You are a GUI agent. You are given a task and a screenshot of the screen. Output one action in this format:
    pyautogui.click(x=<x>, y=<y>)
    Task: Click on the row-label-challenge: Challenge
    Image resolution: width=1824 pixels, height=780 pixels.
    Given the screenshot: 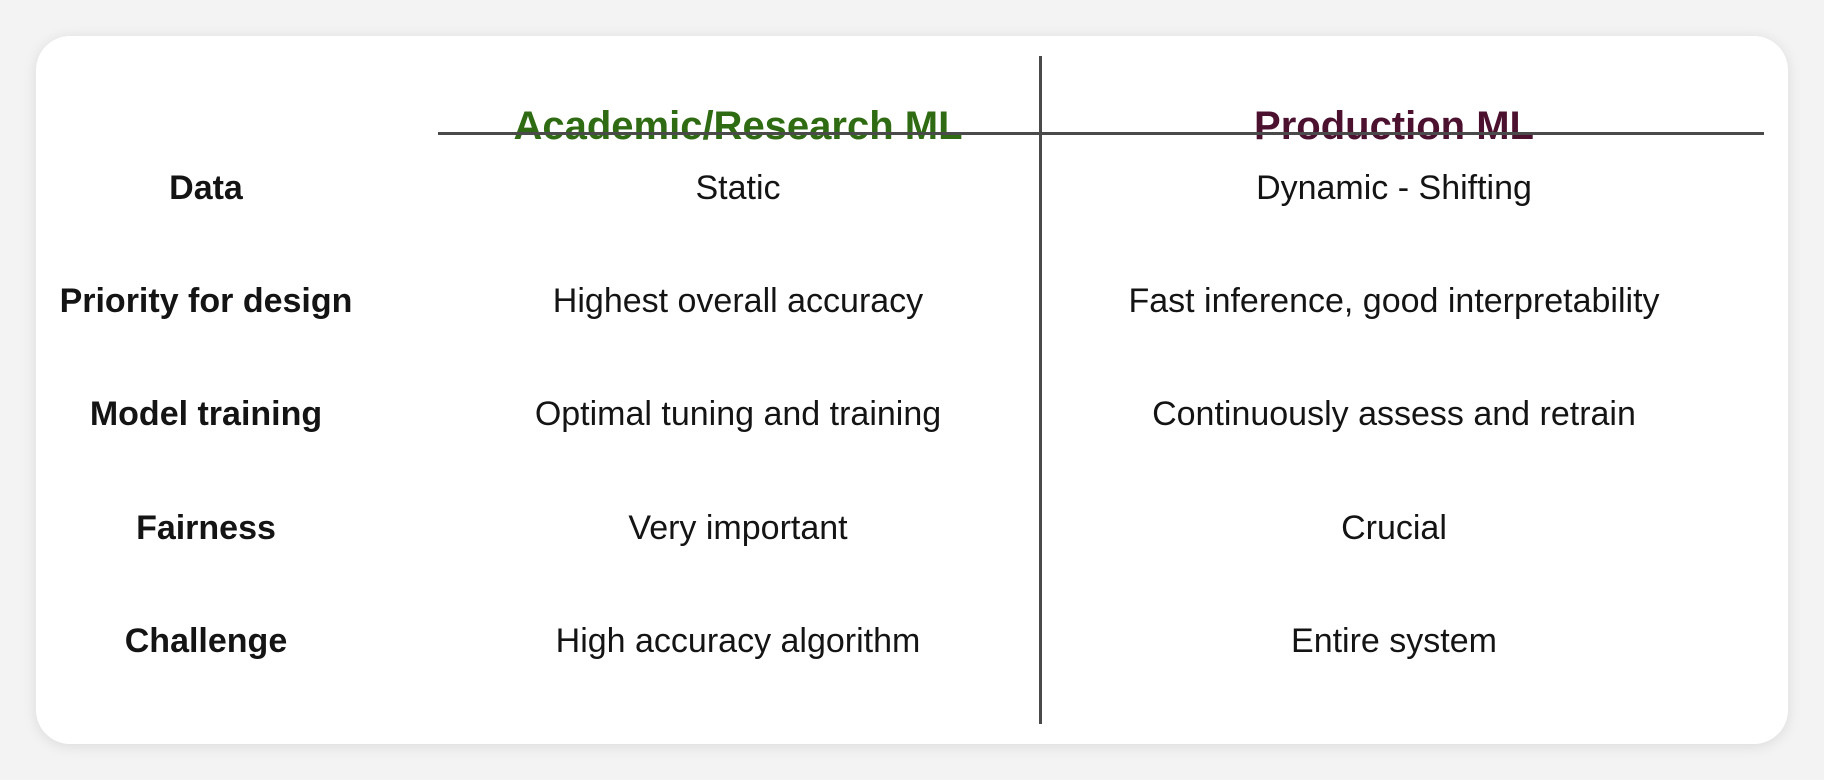 What is the action you would take?
    pyautogui.click(x=206, y=641)
    